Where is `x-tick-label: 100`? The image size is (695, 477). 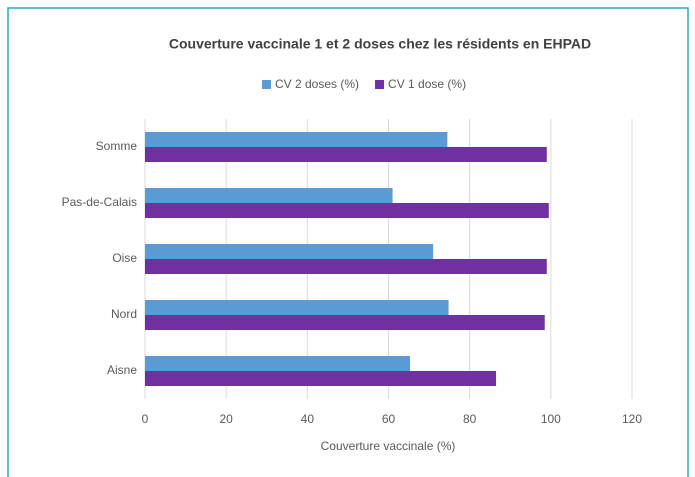
x-tick-label: 100 is located at coordinates (551, 419).